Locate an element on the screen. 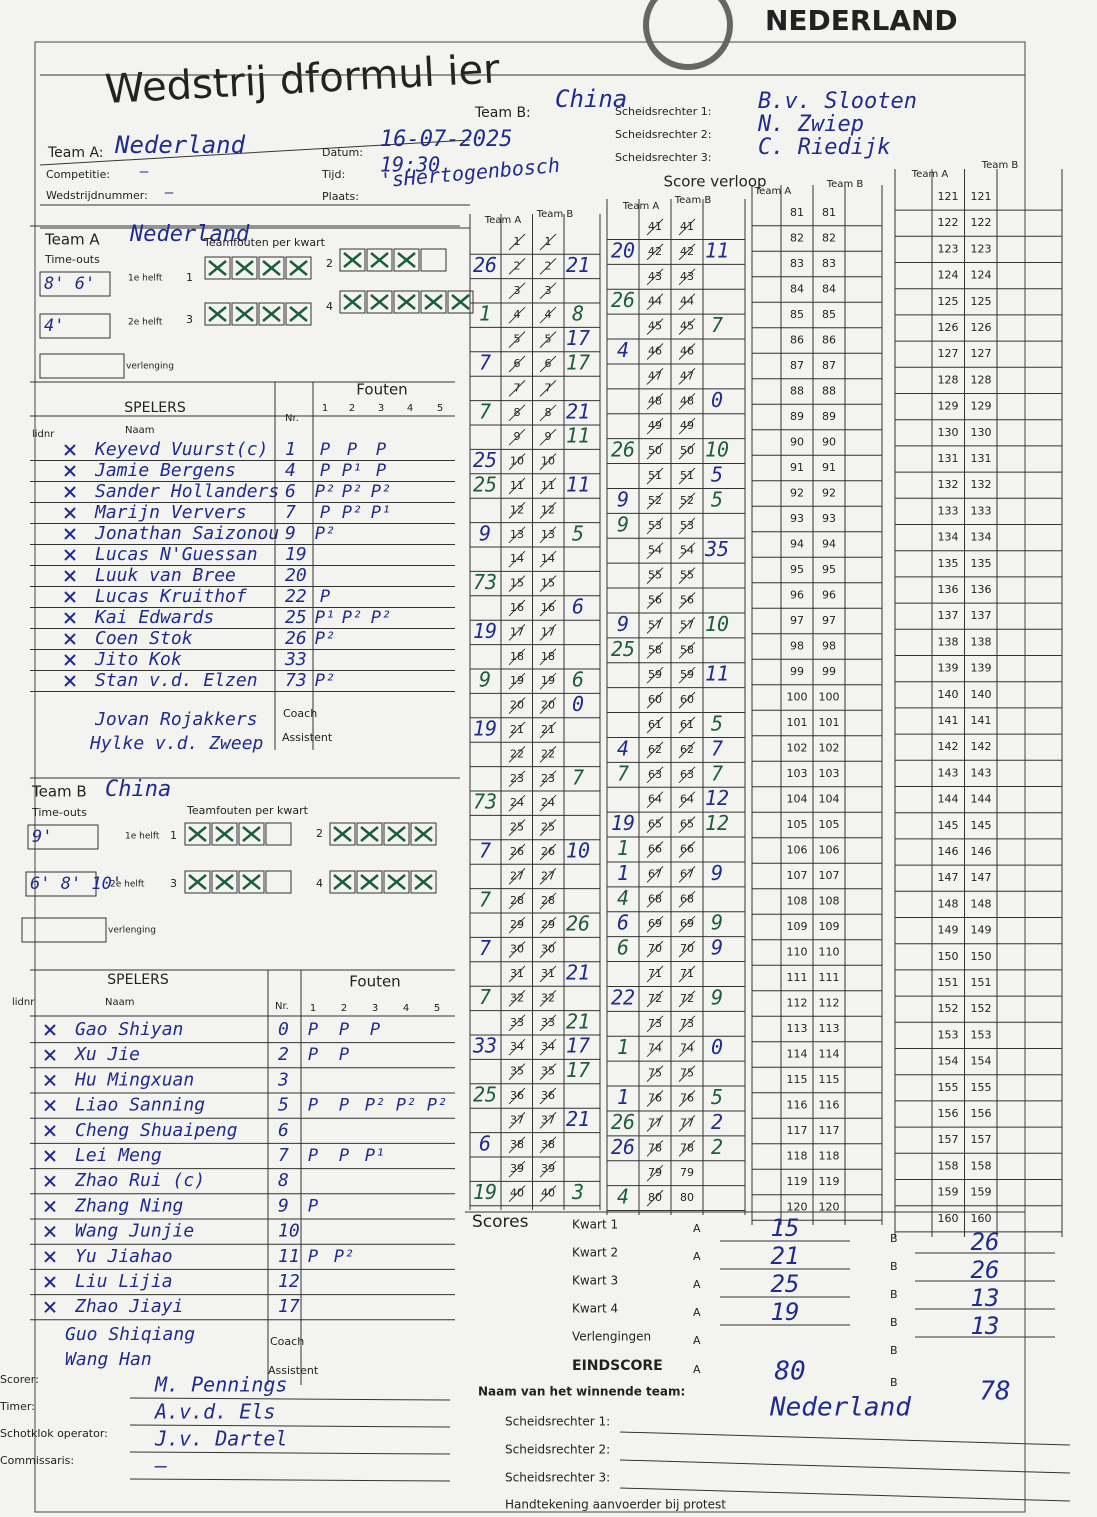  quarter-number: 4 is located at coordinates (319, 883).